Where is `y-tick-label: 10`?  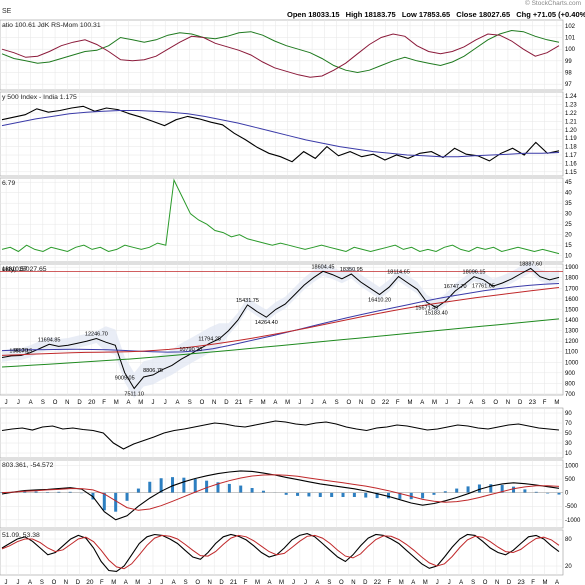
y-tick-label: 10 is located at coordinates (568, 454).